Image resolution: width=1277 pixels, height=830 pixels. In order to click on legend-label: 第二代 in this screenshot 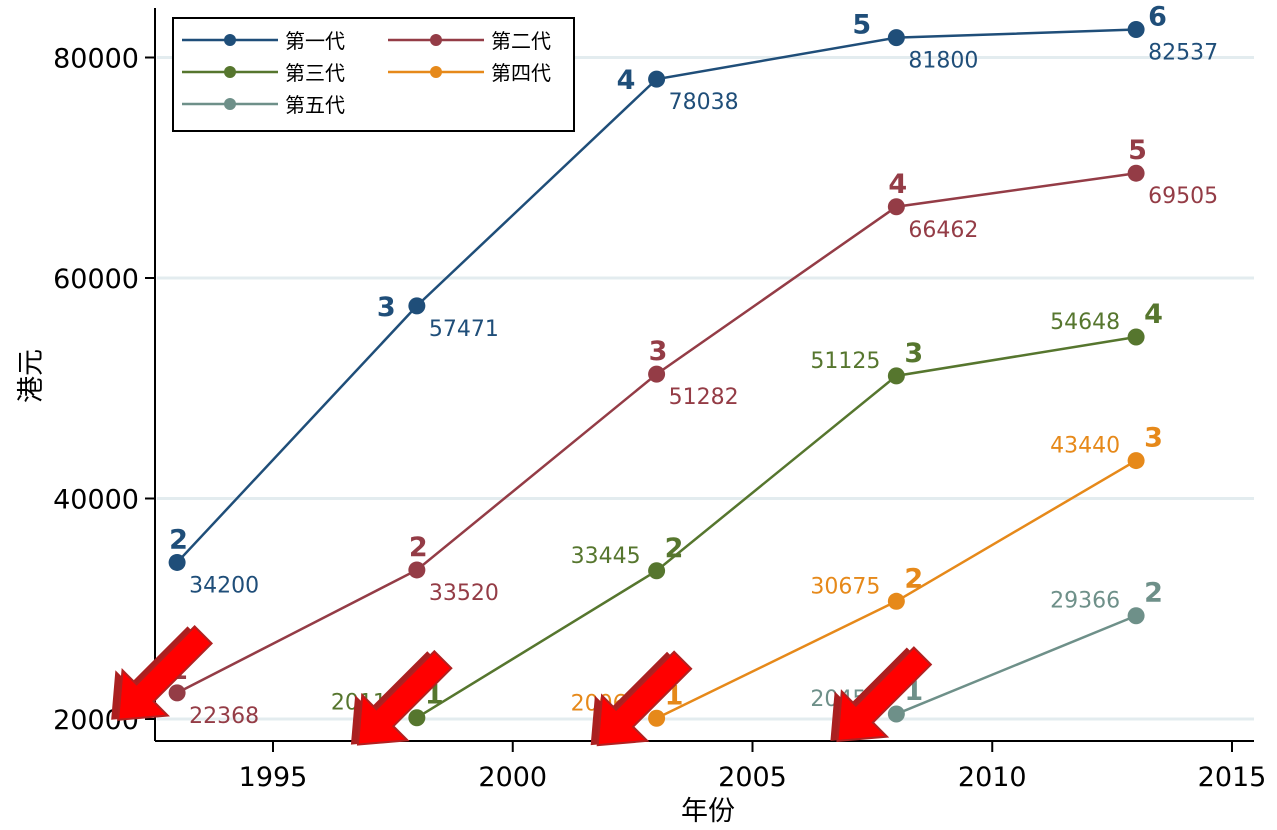, I will do `click(521, 41)`.